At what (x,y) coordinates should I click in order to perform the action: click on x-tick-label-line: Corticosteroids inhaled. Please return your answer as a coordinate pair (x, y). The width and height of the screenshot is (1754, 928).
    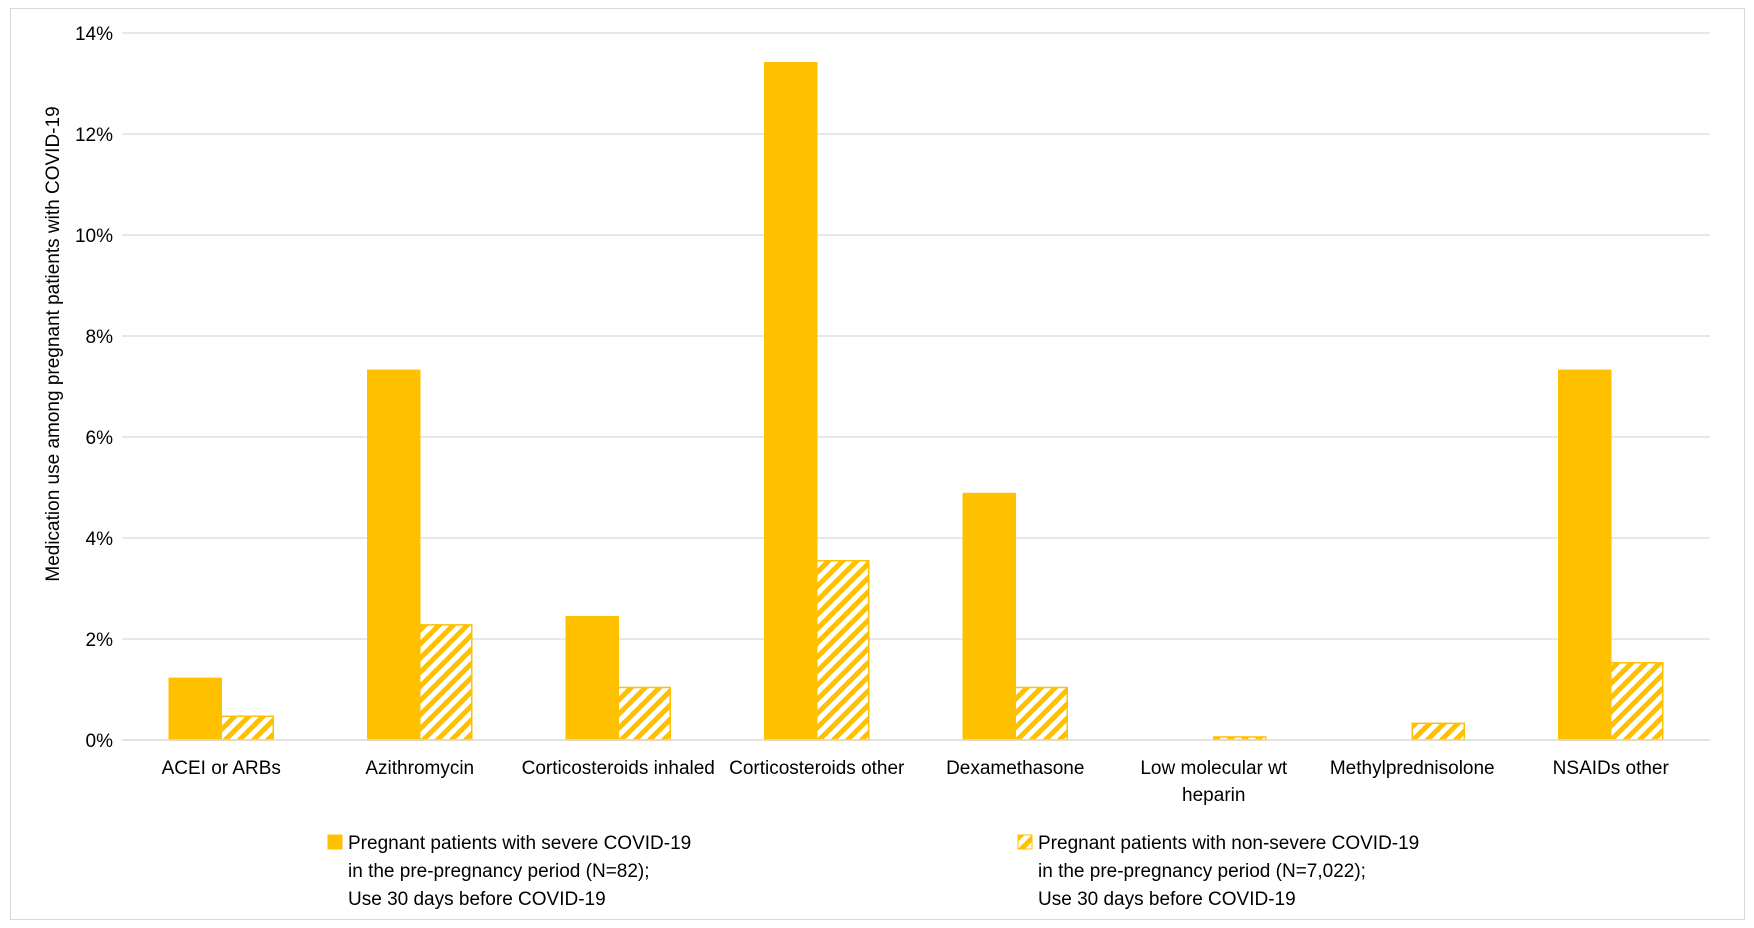
    Looking at the image, I should click on (618, 768).